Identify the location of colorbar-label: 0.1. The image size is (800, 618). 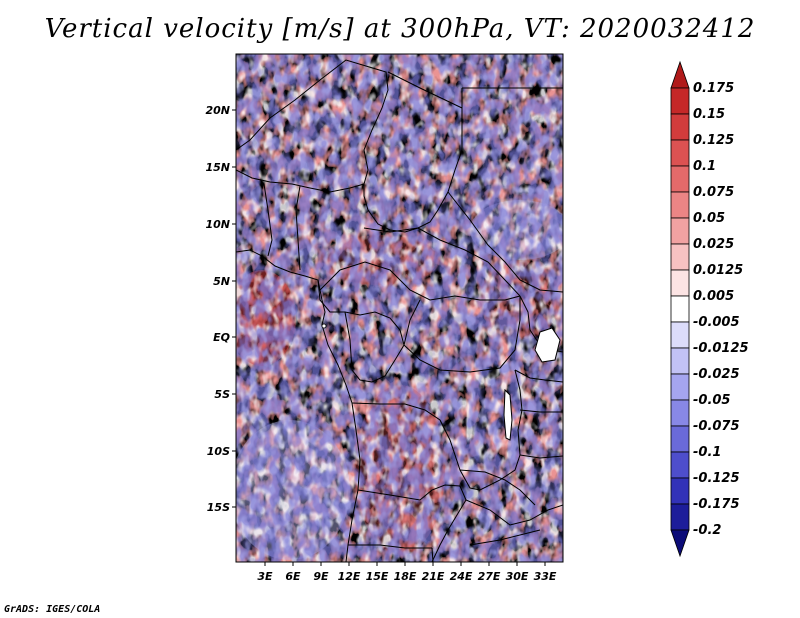
(704, 166).